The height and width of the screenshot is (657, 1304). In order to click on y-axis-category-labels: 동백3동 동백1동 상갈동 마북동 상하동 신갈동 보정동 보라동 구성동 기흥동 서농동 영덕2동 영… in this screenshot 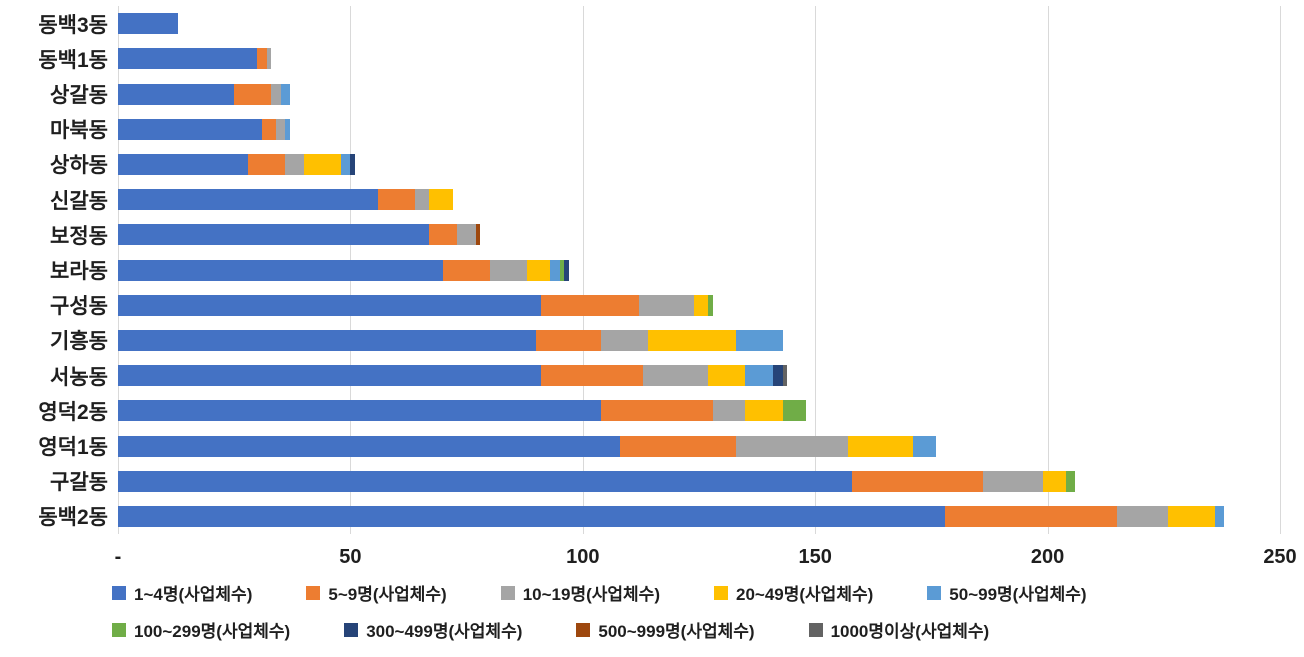, I will do `click(63, 270)`.